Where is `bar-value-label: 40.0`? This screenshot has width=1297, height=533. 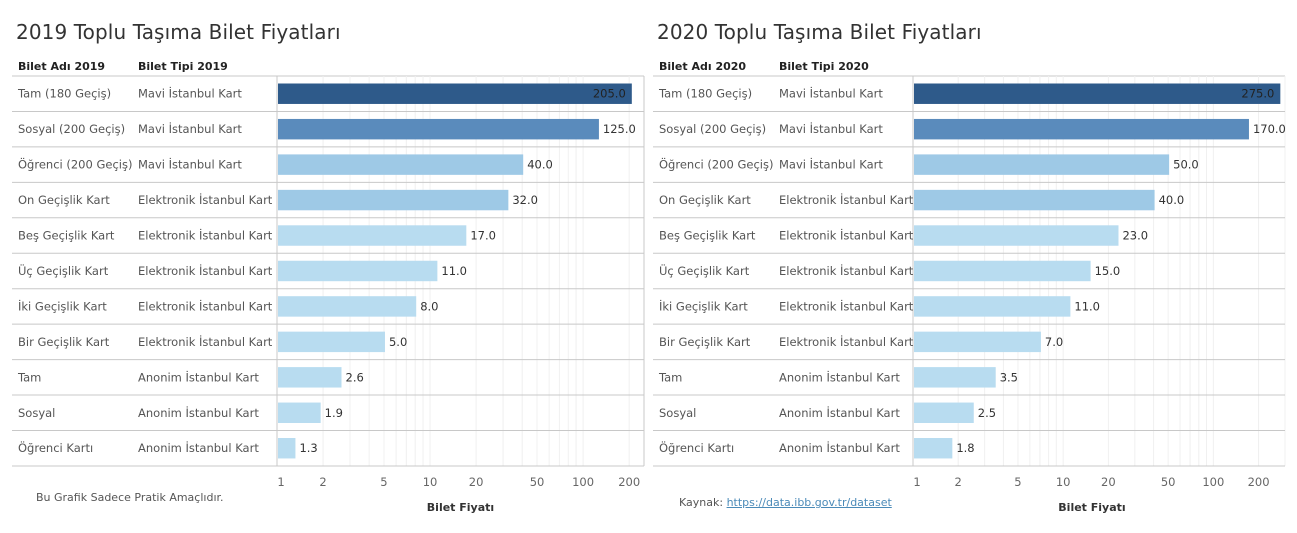
bar-value-label: 40.0 is located at coordinates (540, 165).